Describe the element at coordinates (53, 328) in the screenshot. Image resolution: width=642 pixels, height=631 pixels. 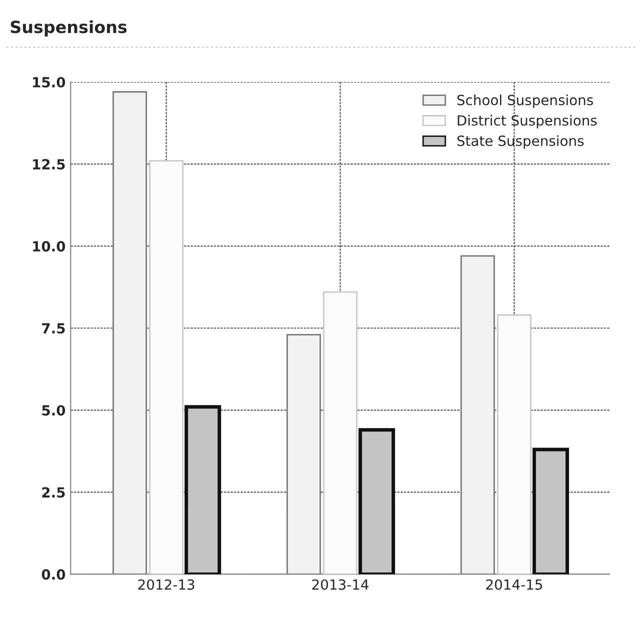
I see `y-tick-label: 7.5` at that location.